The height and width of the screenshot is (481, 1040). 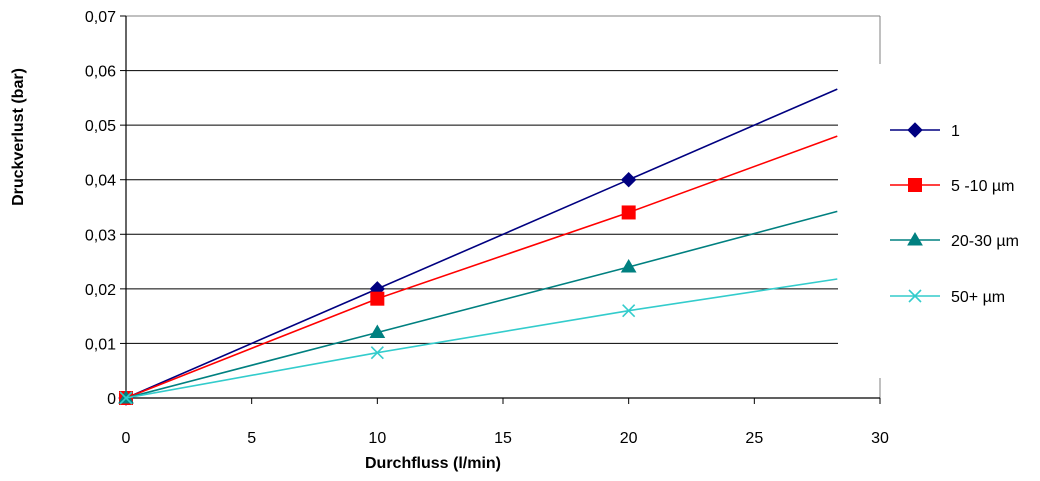 What do you see at coordinates (100, 126) in the screenshot?
I see `y-tick-label: 0,05` at bounding box center [100, 126].